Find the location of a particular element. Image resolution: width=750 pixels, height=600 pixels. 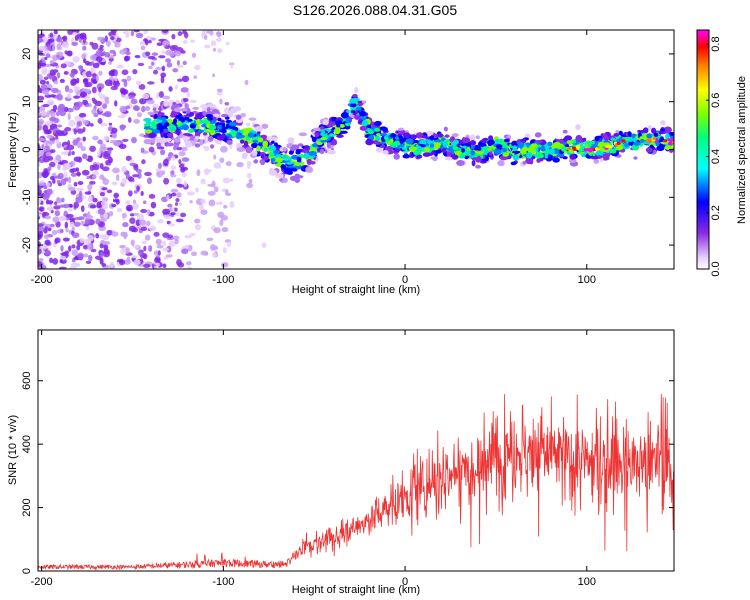

colorbar-tick-label: 0.4 is located at coordinates (716, 156).